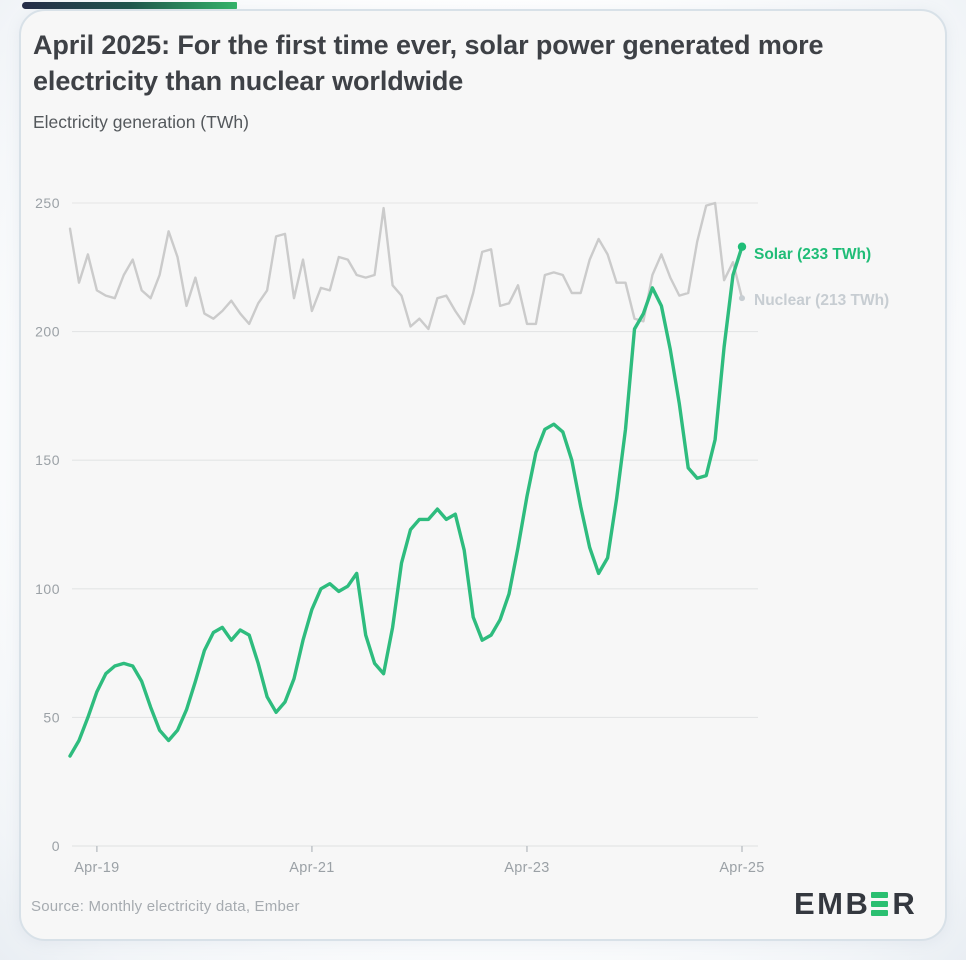 This screenshot has width=966, height=960. Describe the element at coordinates (141, 122) in the screenshot. I see `chart-subtitle: Electricity generation (TWh)` at that location.